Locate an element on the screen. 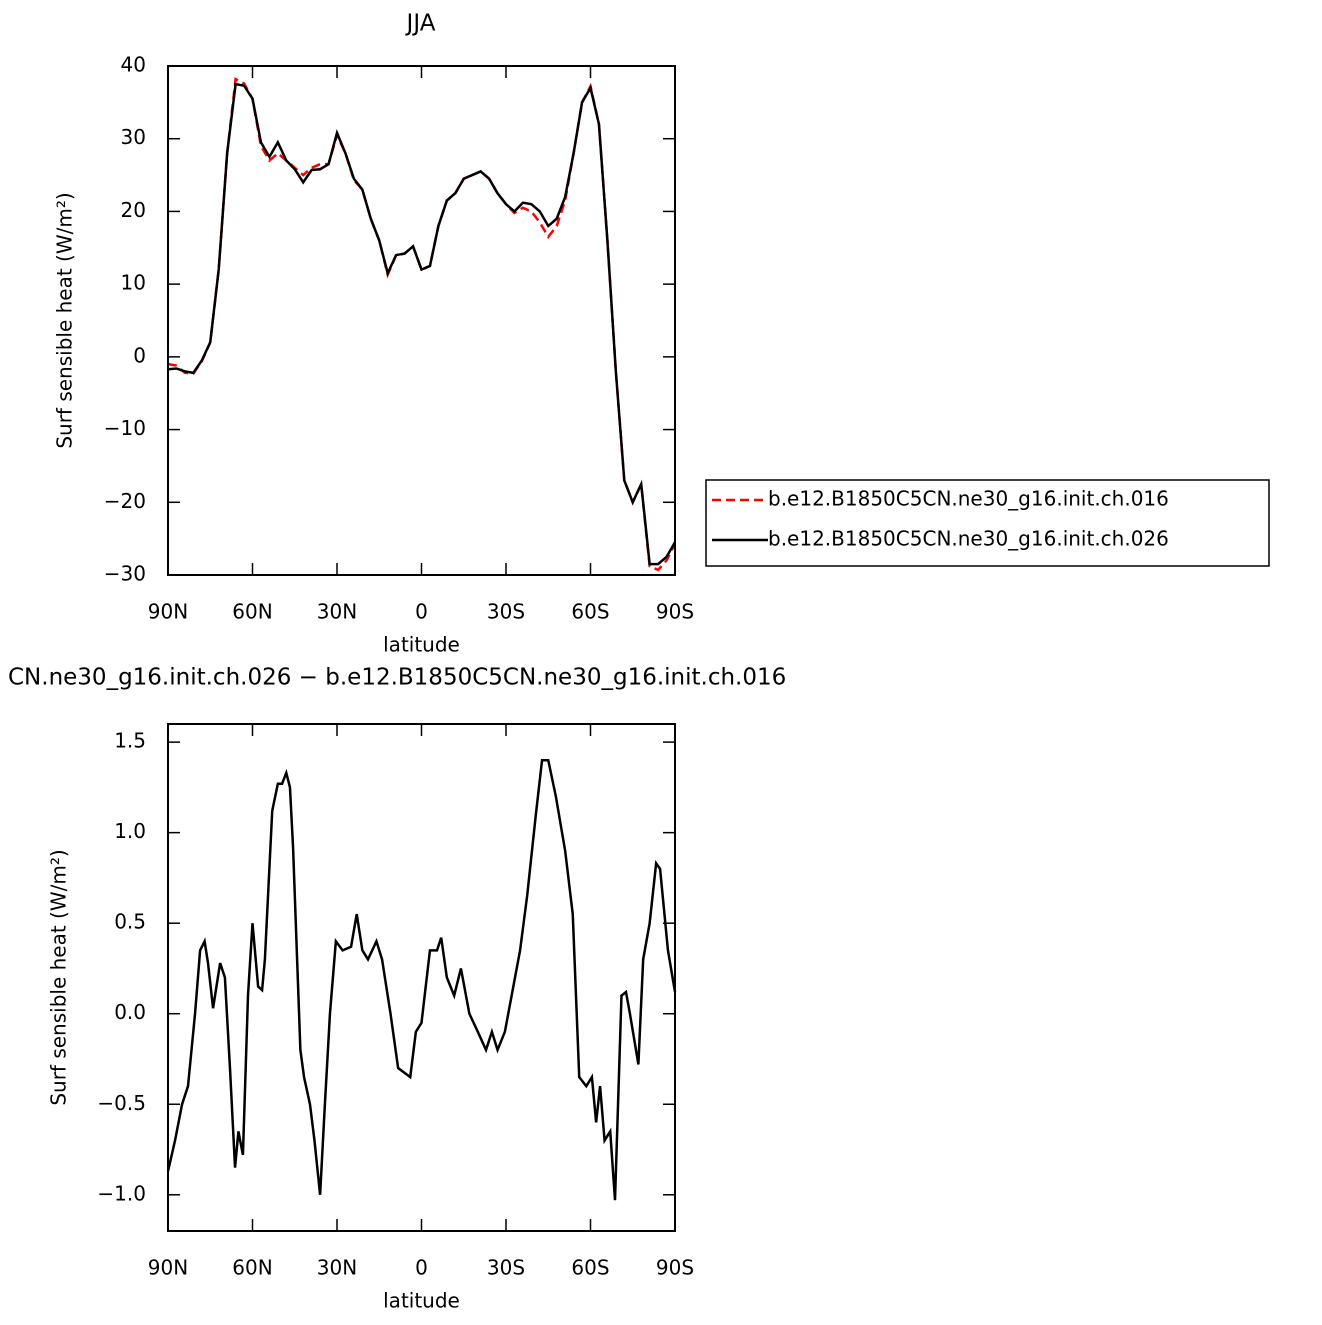 The width and height of the screenshot is (1322, 1325). y-tick-label: 0.5 is located at coordinates (130, 922).